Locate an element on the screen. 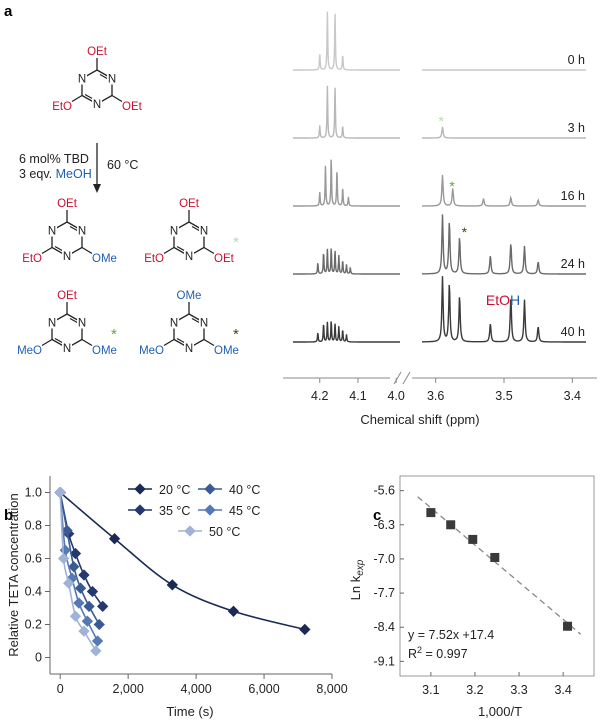 The height and width of the screenshot is (725, 600). nmr-tick-label: 3.4 is located at coordinates (572, 396).